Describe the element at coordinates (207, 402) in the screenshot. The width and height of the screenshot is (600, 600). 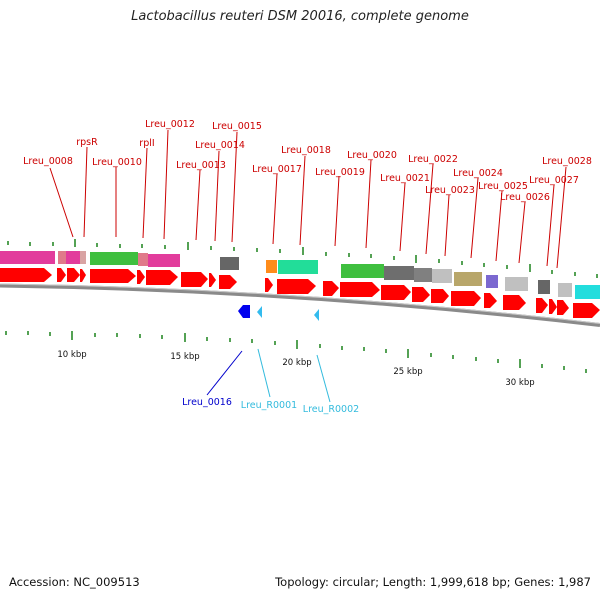
I see `gene-label: Lreu_0016` at that location.